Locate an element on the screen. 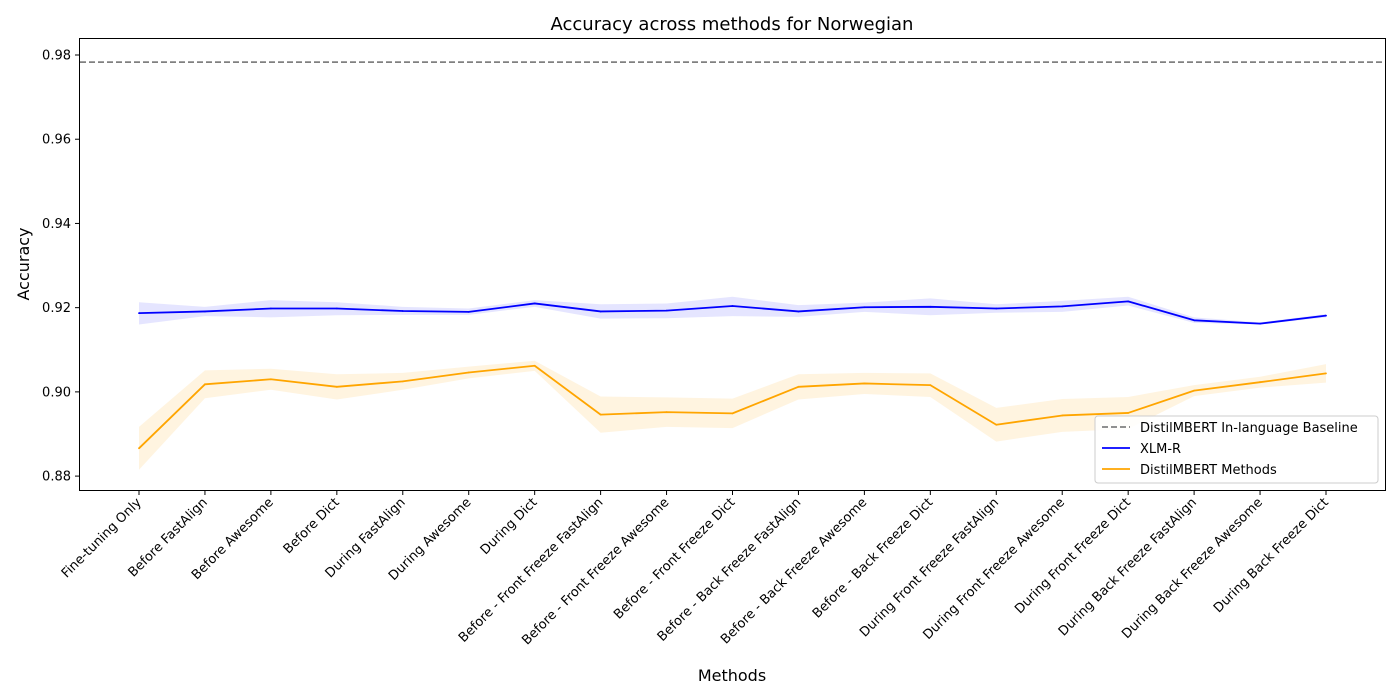 The width and height of the screenshot is (1400, 700). y-tick-label: 0.88 is located at coordinates (56, 477).